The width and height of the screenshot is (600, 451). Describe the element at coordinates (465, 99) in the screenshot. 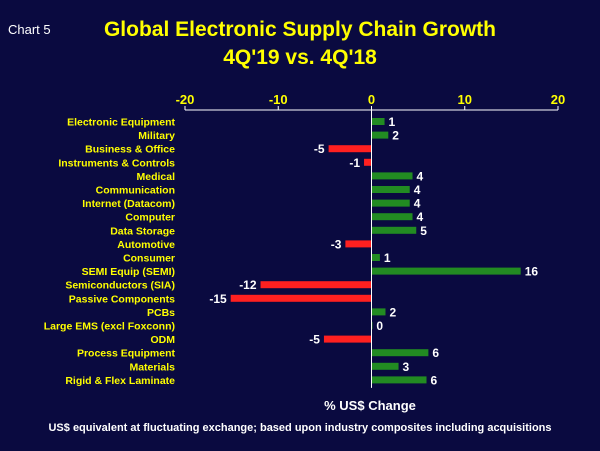

I see `x-tick-label: 10` at that location.